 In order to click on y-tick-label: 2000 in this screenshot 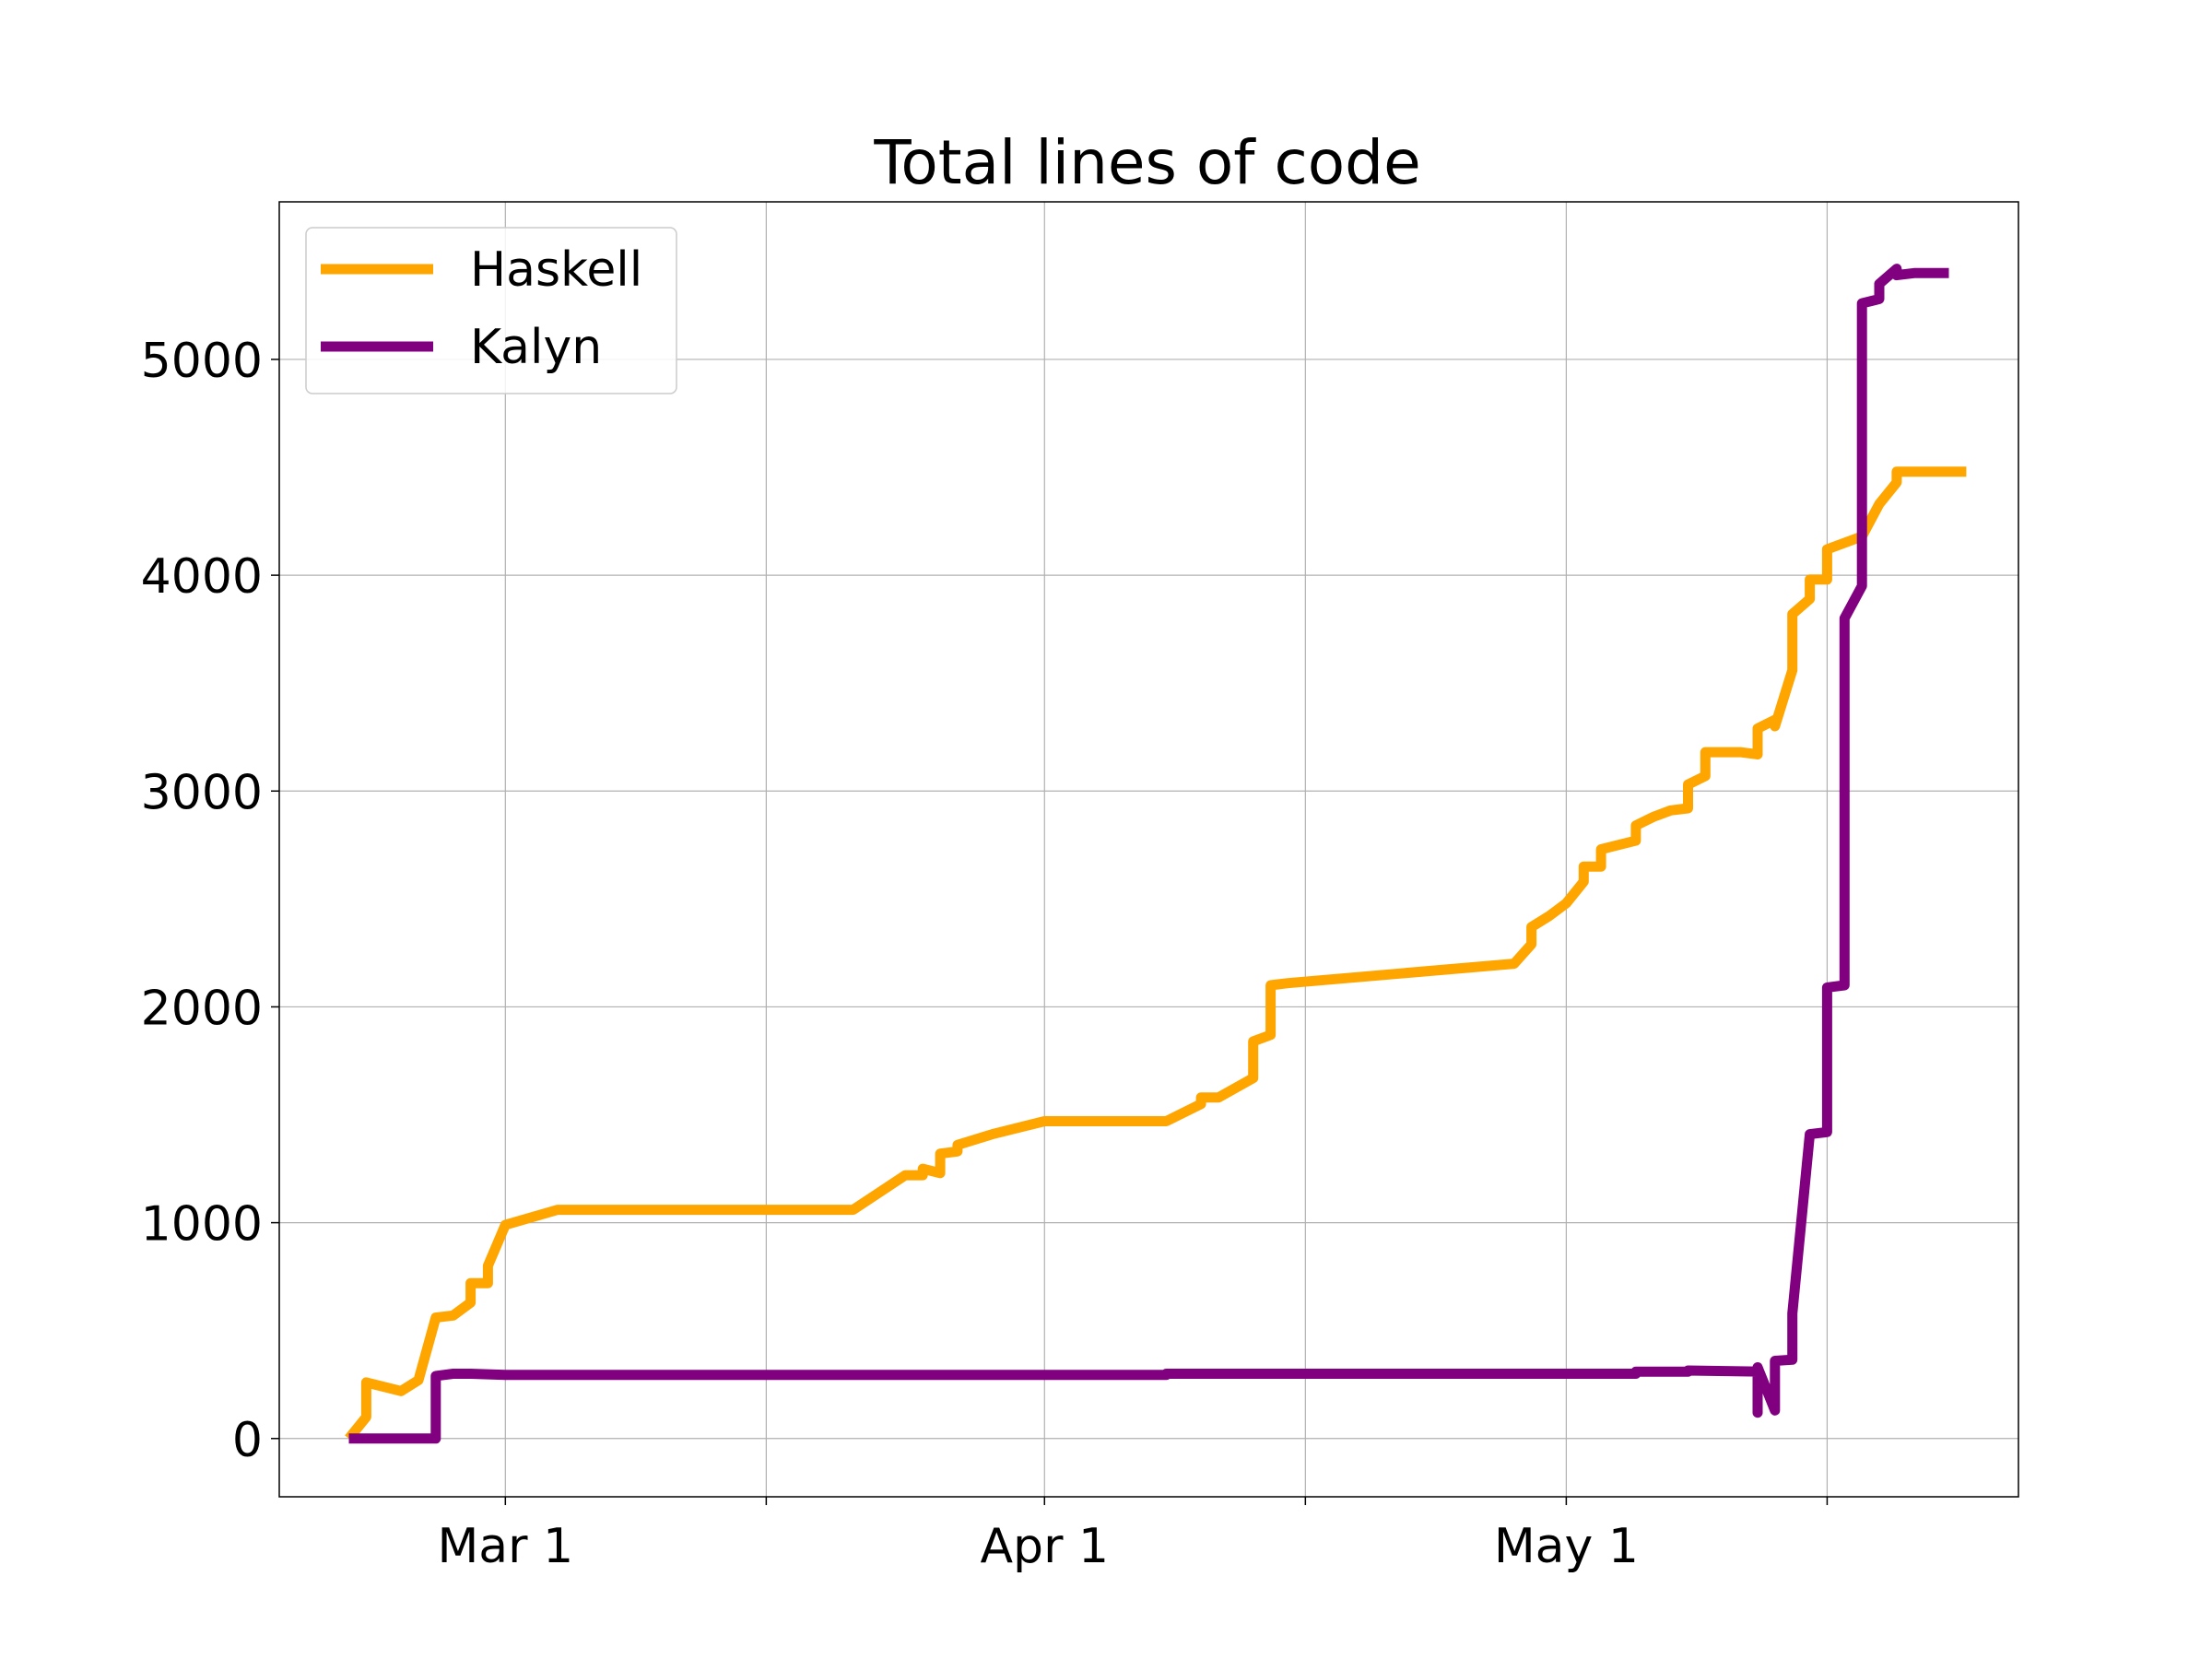, I will do `click(202, 1008)`.